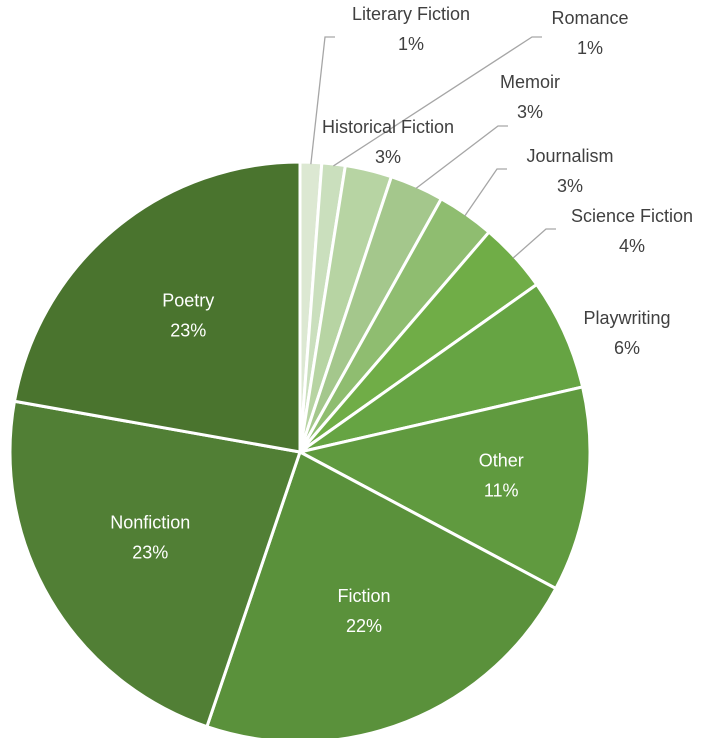  I want to click on slice-label-journalism: Journalism 3%, so click(569, 171).